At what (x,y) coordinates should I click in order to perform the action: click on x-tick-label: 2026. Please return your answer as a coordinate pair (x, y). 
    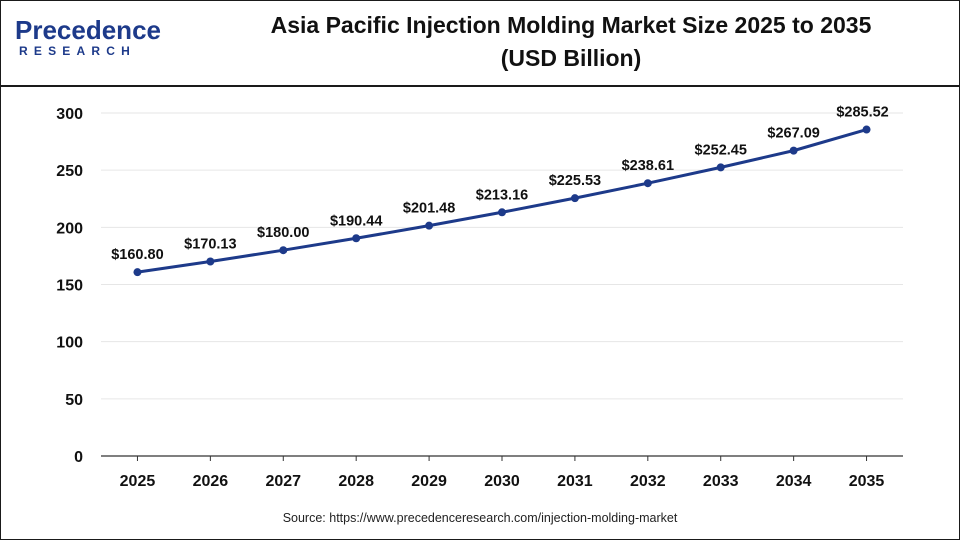
    Looking at the image, I should click on (211, 481).